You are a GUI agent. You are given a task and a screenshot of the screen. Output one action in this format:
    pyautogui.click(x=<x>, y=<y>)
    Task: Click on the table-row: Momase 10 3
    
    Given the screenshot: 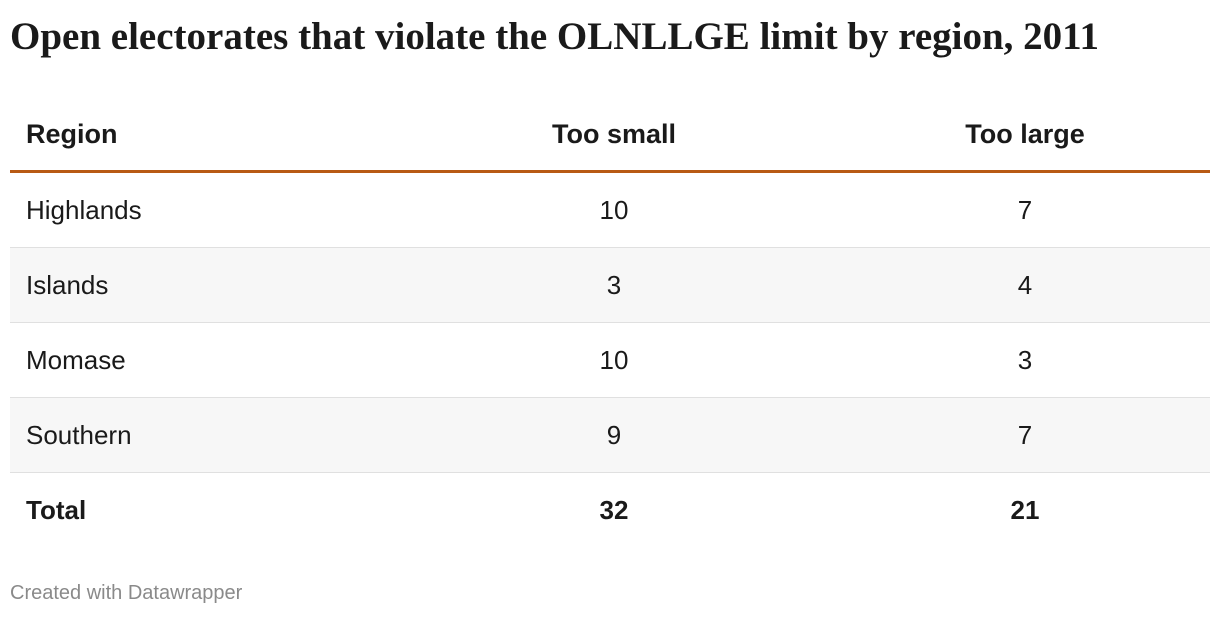 What is the action you would take?
    pyautogui.click(x=610, y=360)
    